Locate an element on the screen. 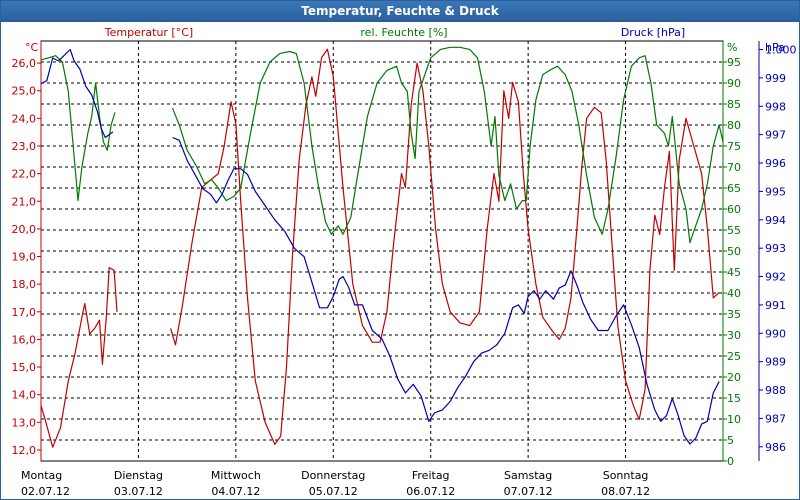 The image size is (800, 500). press-tick-label: 995 is located at coordinates (775, 191).